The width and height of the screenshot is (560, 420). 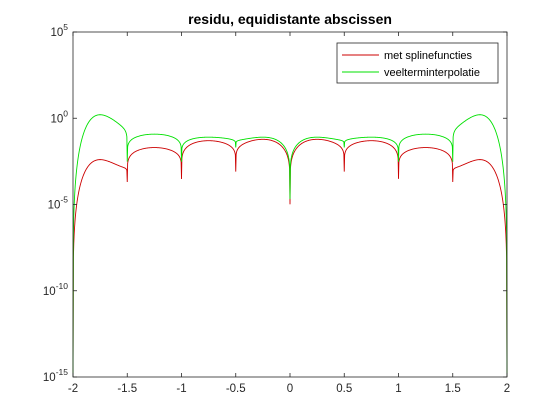 What do you see at coordinates (59, 30) in the screenshot?
I see `y-tick-label: 10⁵` at bounding box center [59, 30].